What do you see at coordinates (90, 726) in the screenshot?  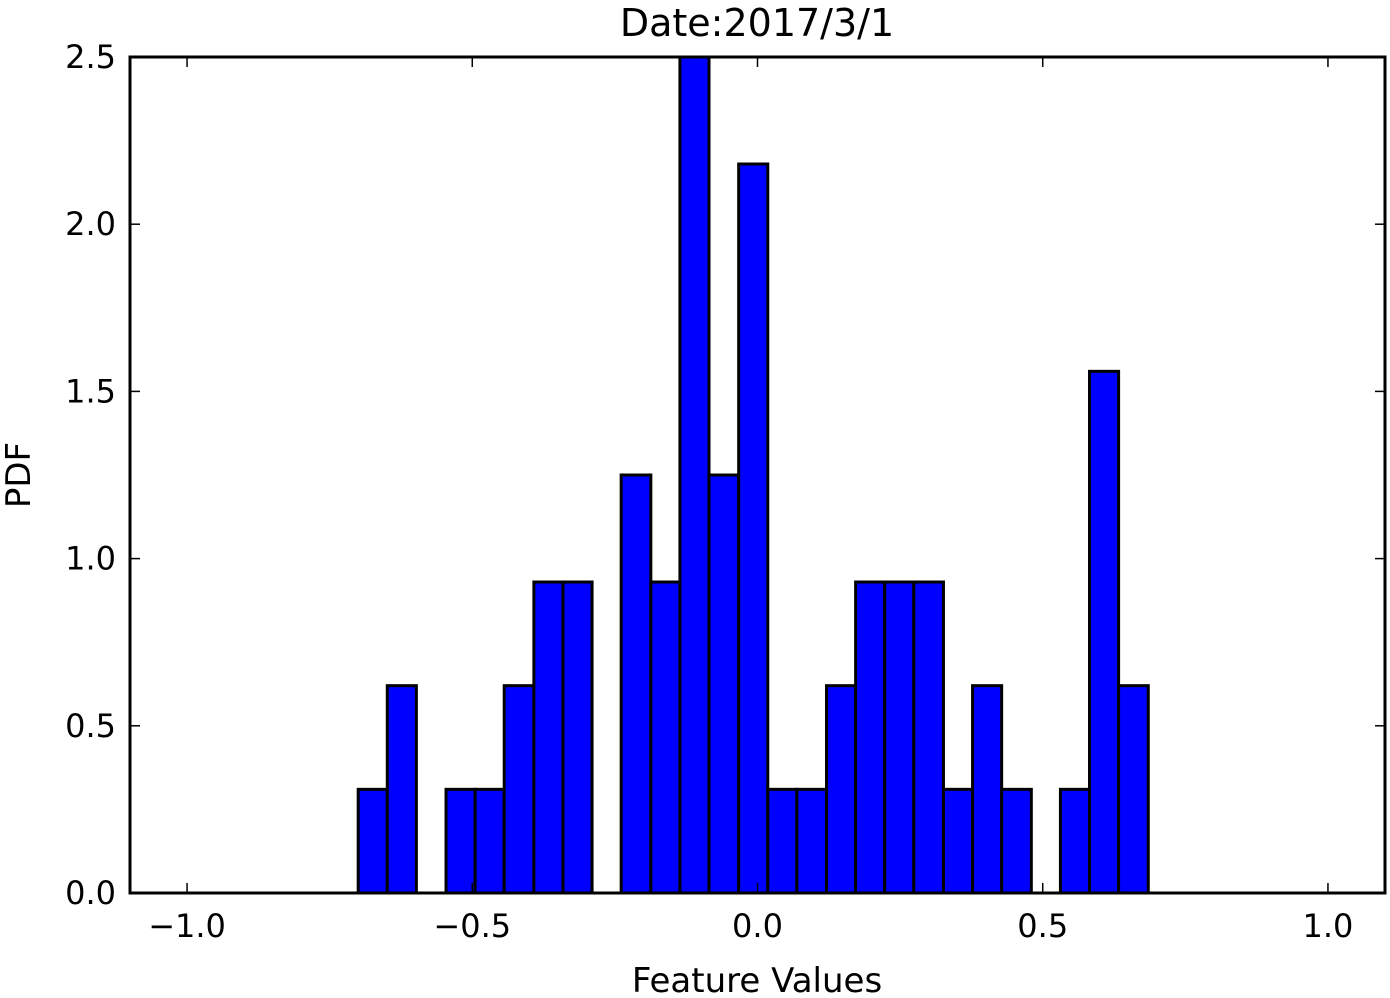 I see `y-tick-label: 0.5` at bounding box center [90, 726].